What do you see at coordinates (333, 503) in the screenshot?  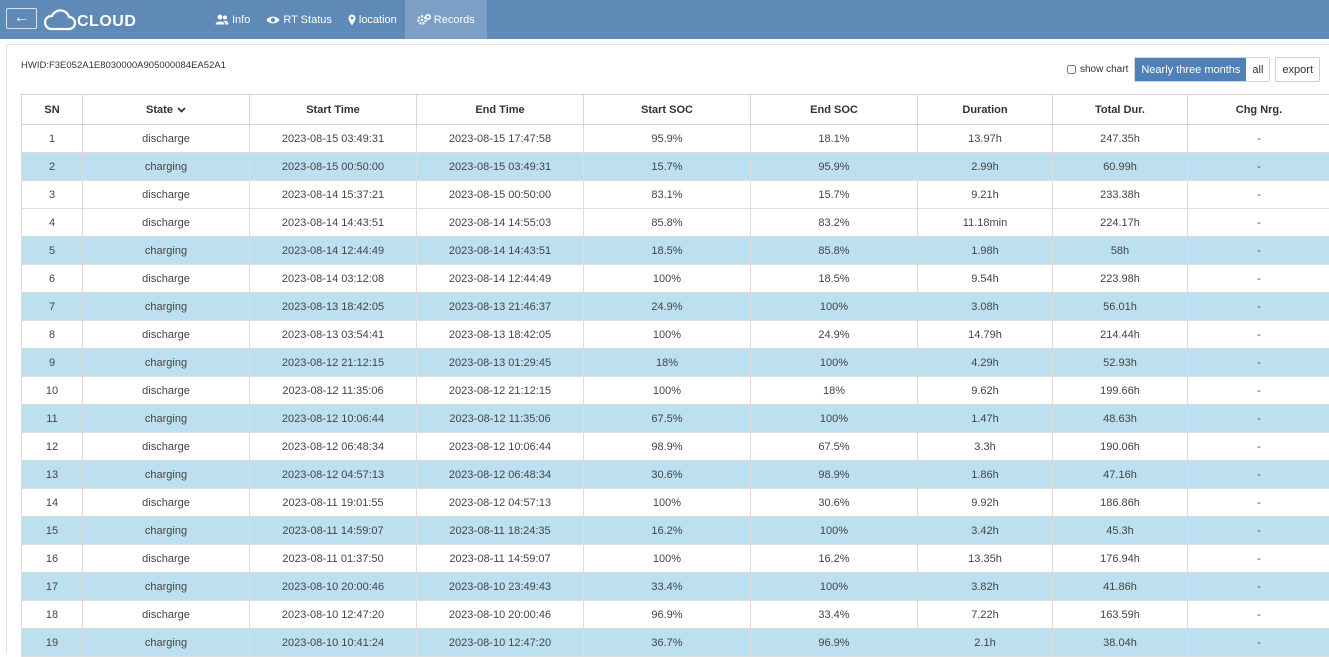 I see `cell-start-time: 2023-08-11 19:01:55` at bounding box center [333, 503].